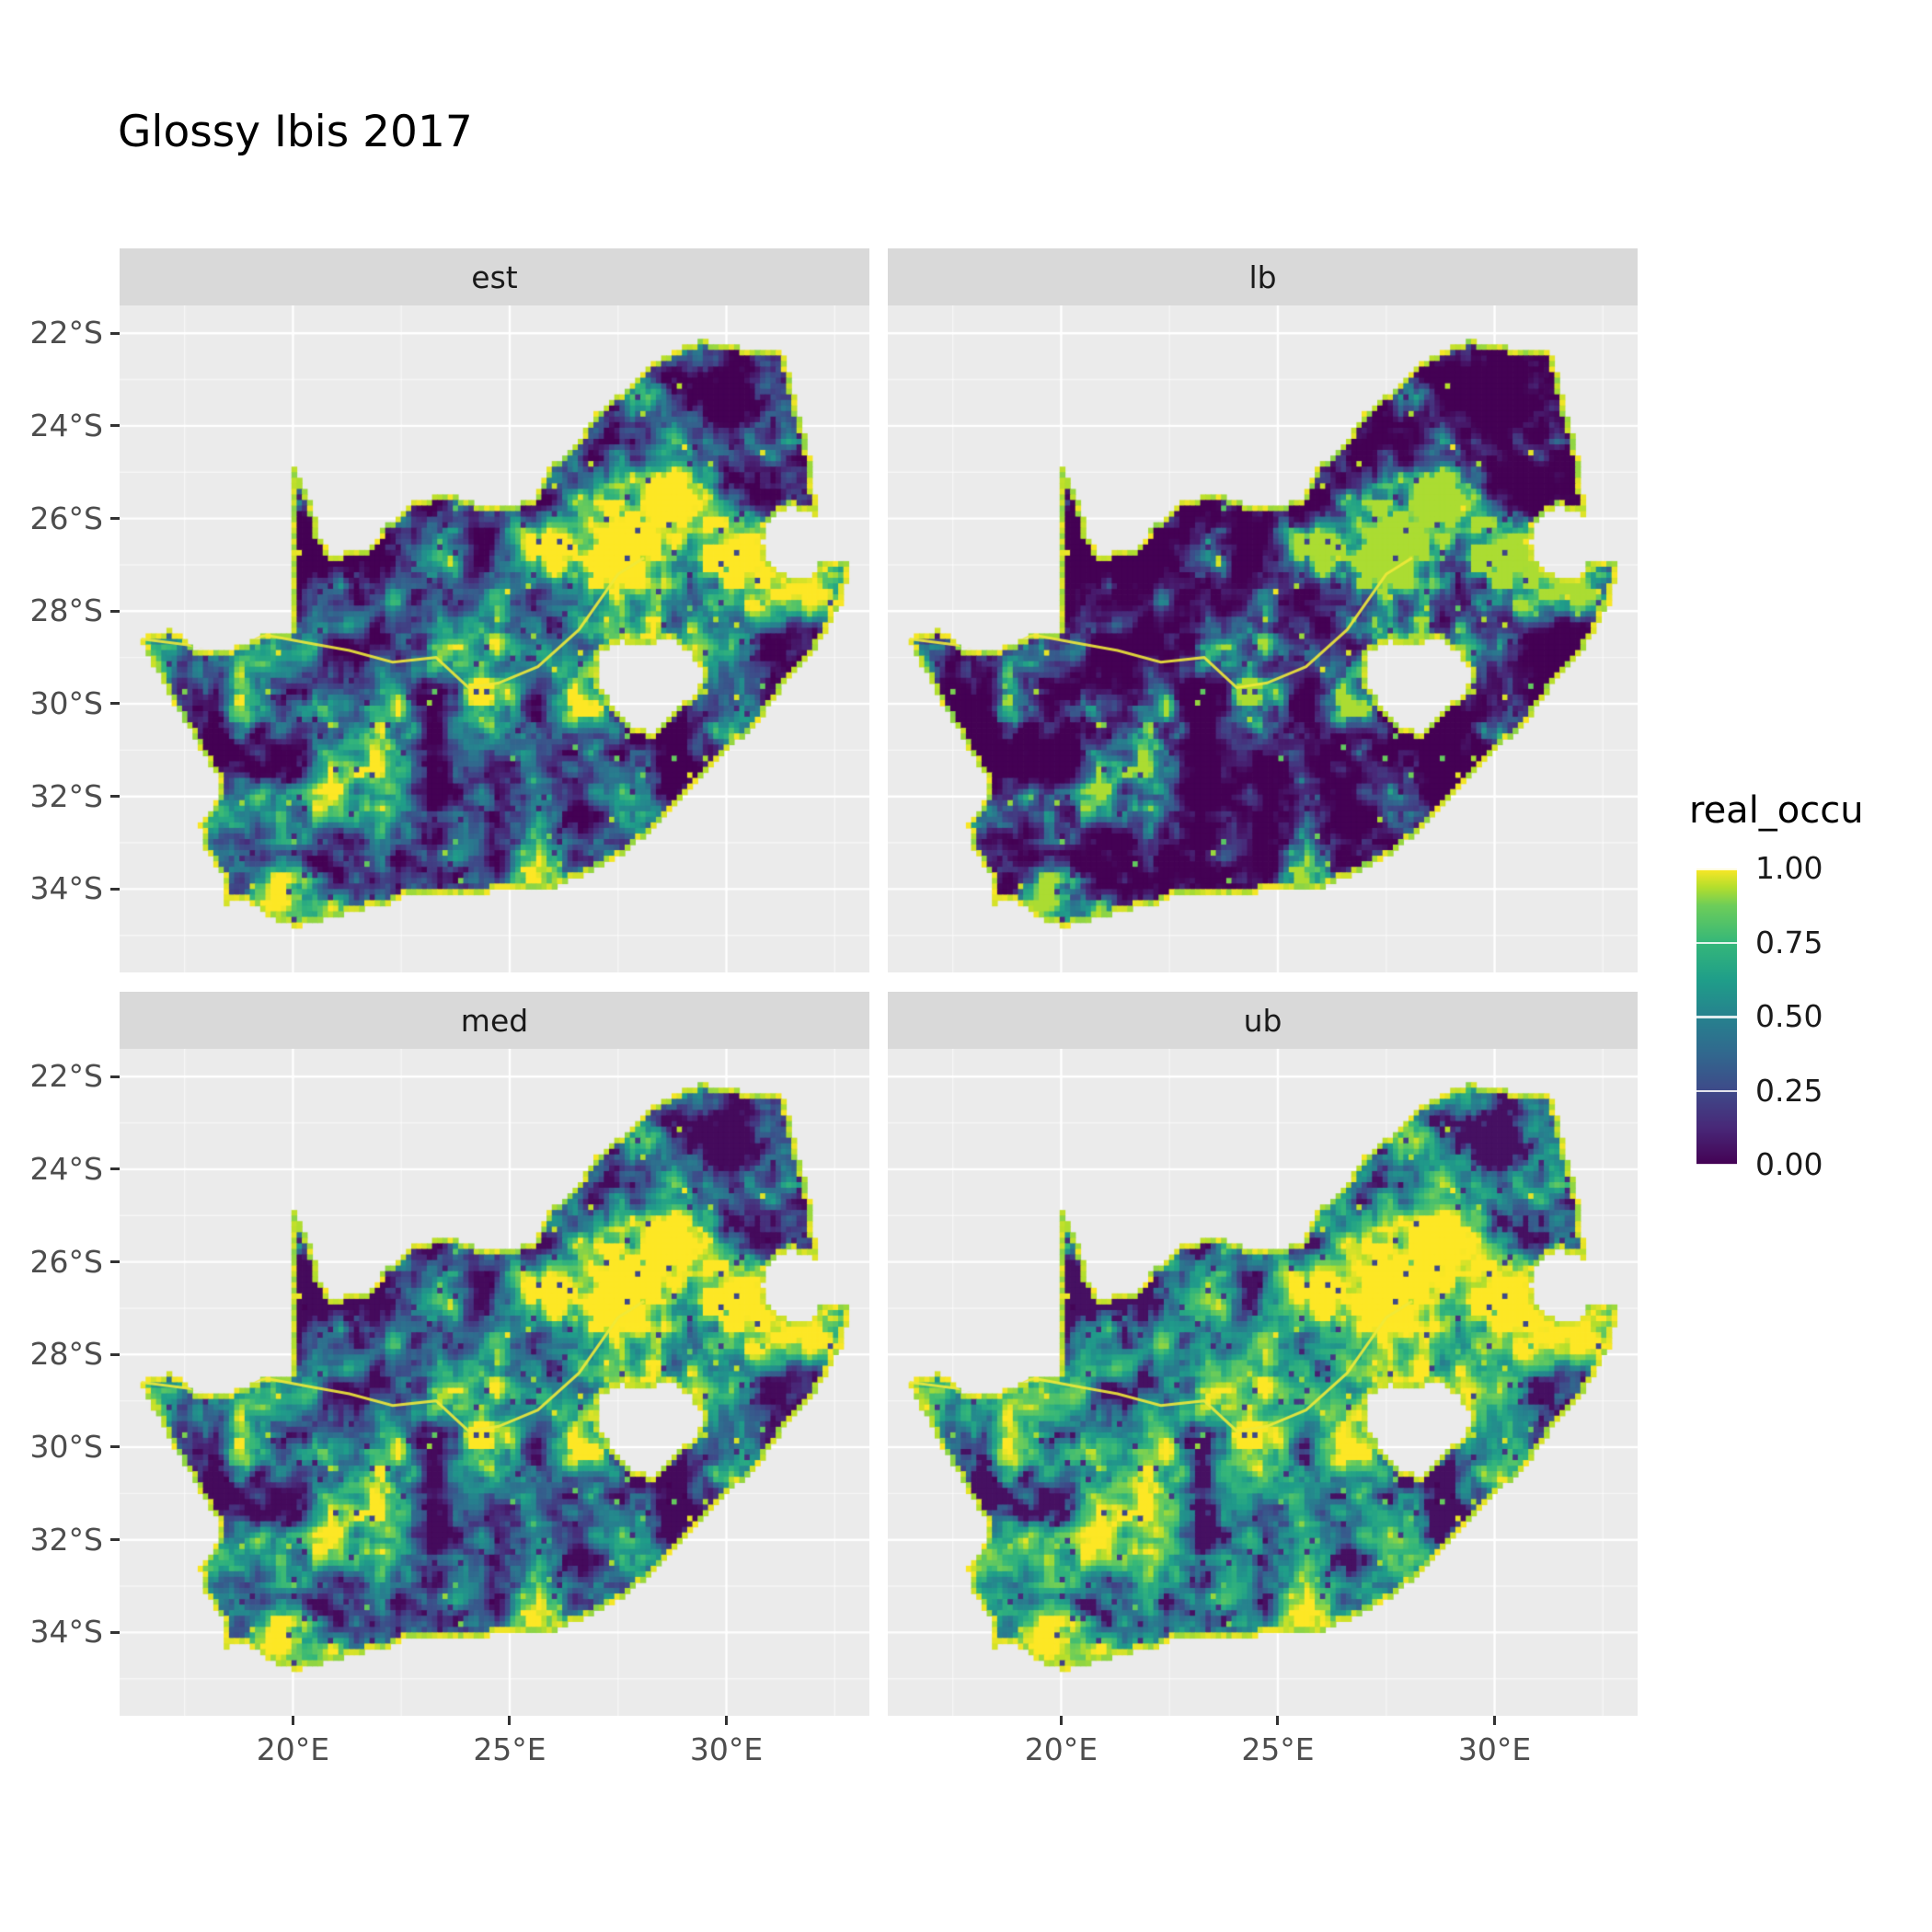 Image resolution: width=1932 pixels, height=1932 pixels. Describe the element at coordinates (1263, 638) in the screenshot. I see `facet-map-lb` at that location.